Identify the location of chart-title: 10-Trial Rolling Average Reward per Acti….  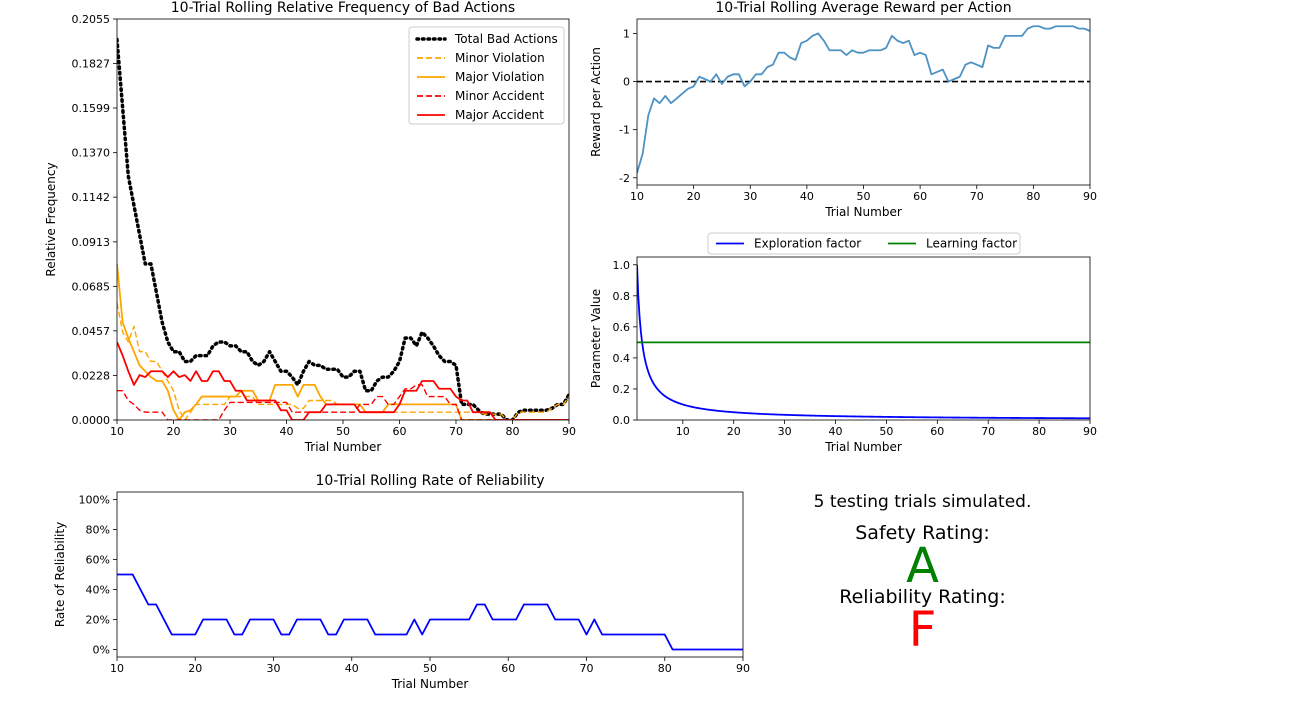
(863, 8).